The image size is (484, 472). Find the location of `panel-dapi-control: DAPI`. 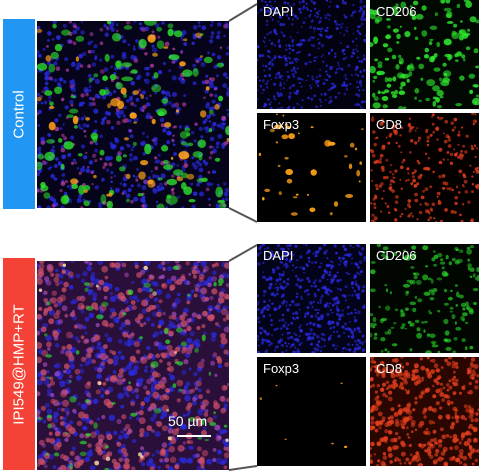

panel-dapi-control: DAPI is located at coordinates (311, 54).